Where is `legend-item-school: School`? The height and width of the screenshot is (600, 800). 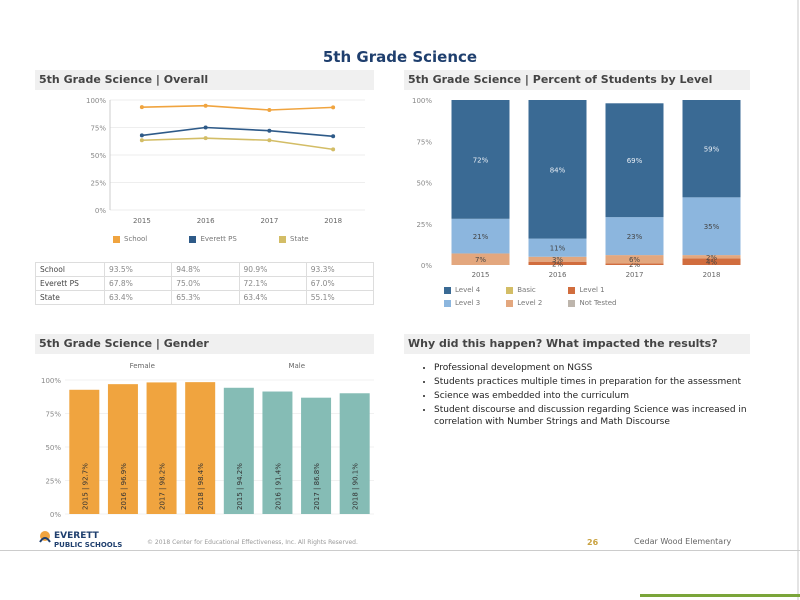 legend-item-school: School is located at coordinates (130, 239).